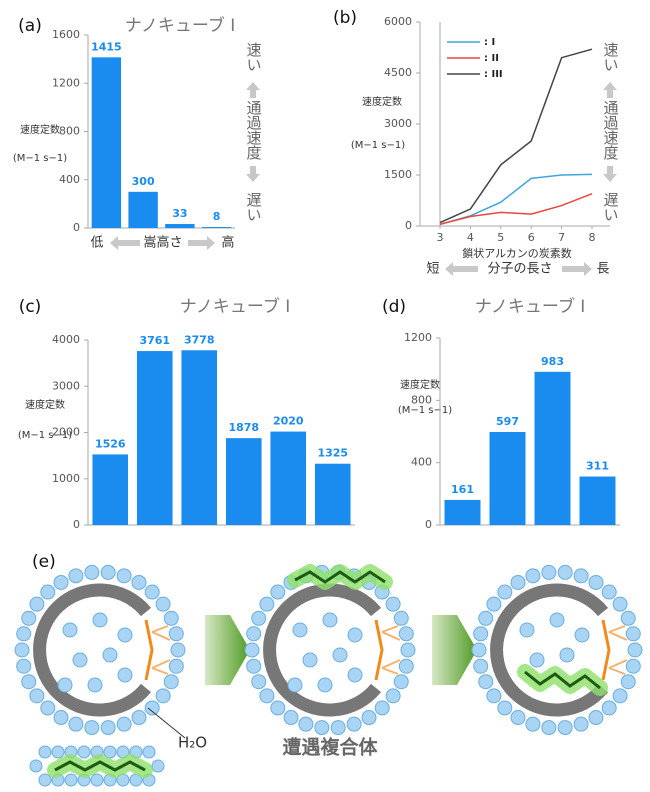 This screenshot has height=792, width=650. What do you see at coordinates (516, 209) in the screenshot?
I see `series-line` at bounding box center [516, 209].